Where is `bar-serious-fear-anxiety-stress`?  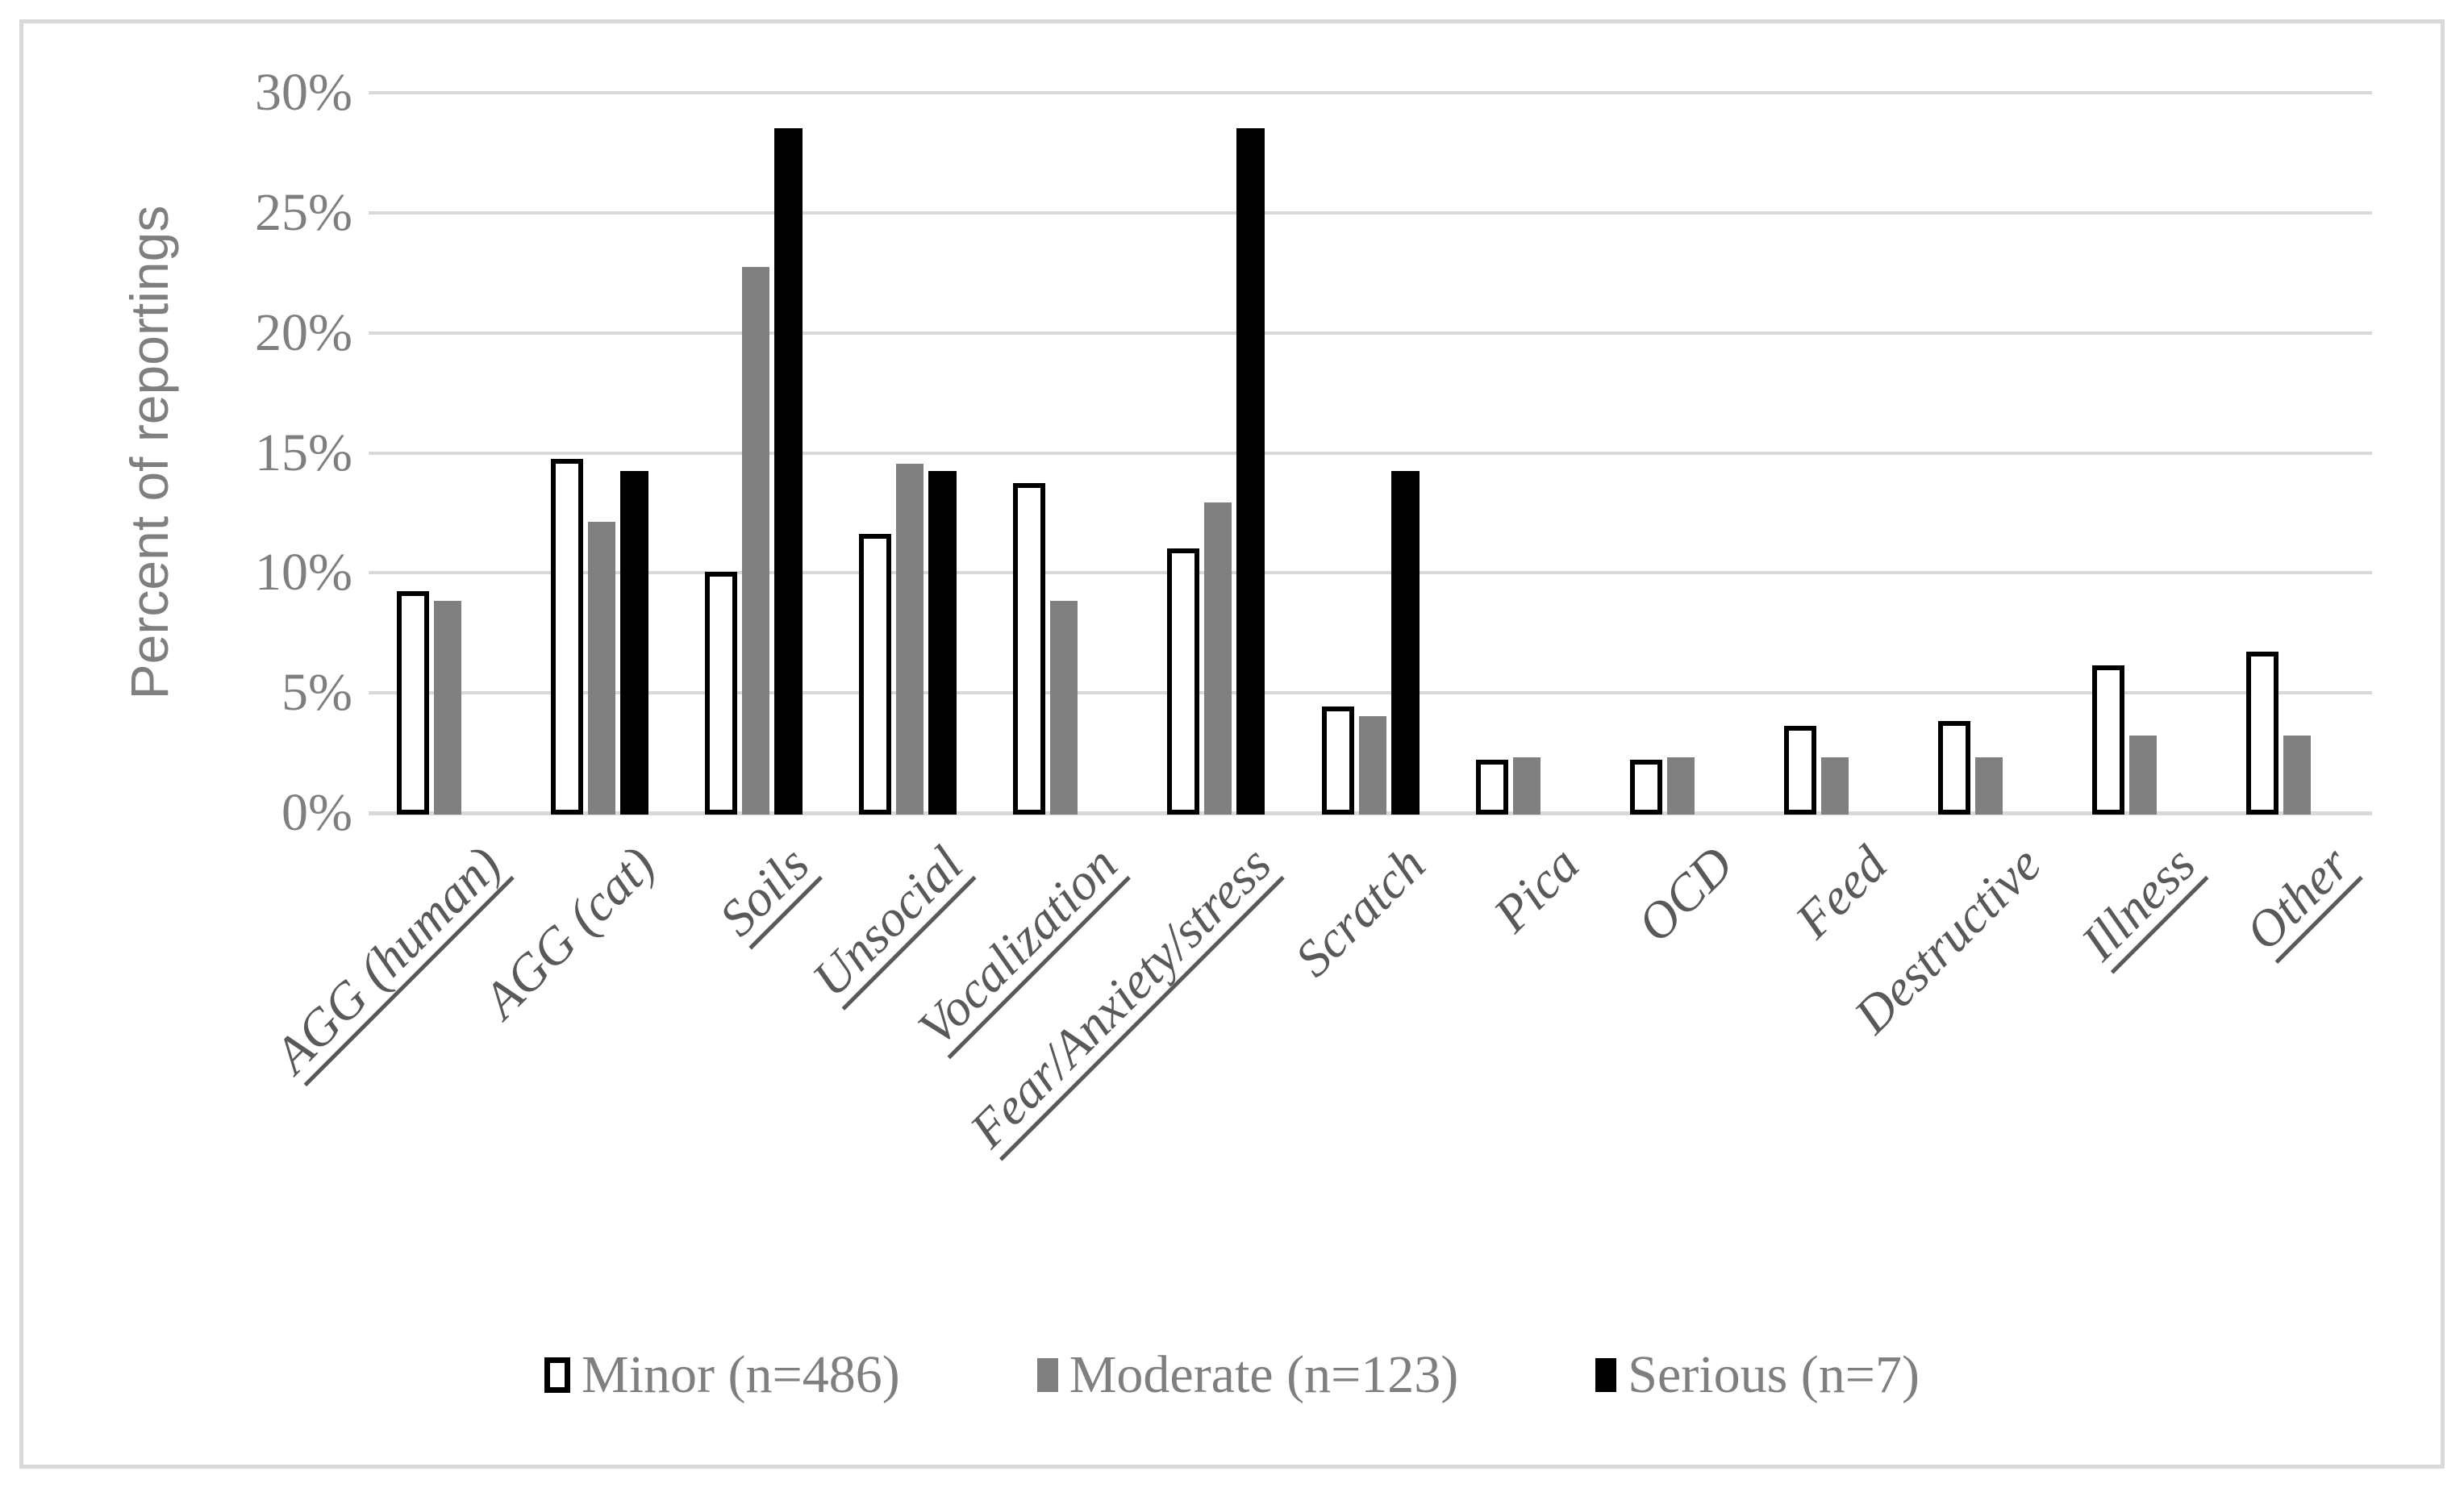
bar-serious-fear-anxiety-stress is located at coordinates (1250, 471).